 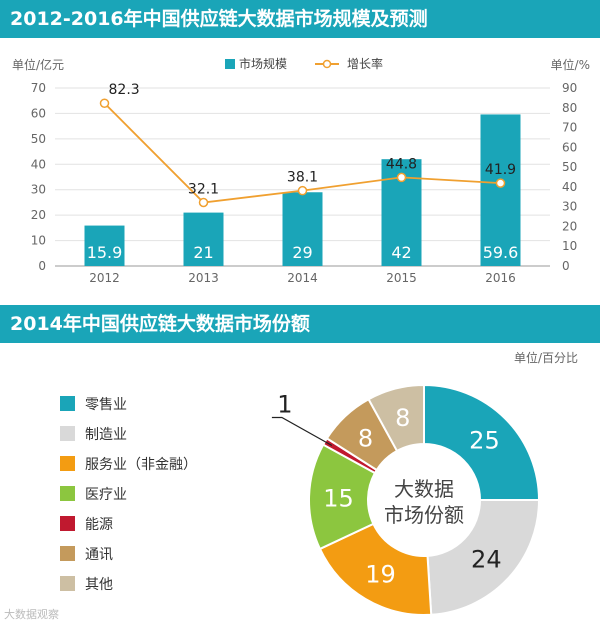 What do you see at coordinates (546, 357) in the screenshot?
I see `pie-unit-label: 单位/百分比` at bounding box center [546, 357].